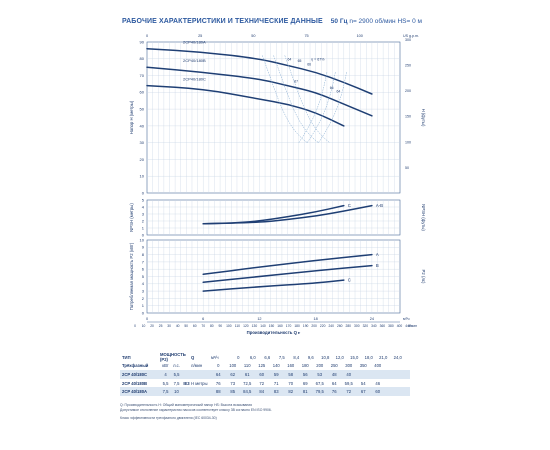  What do you see at coordinates (212, 326) in the screenshot?
I see `x-tick-lmin: 80` at bounding box center [212, 326].